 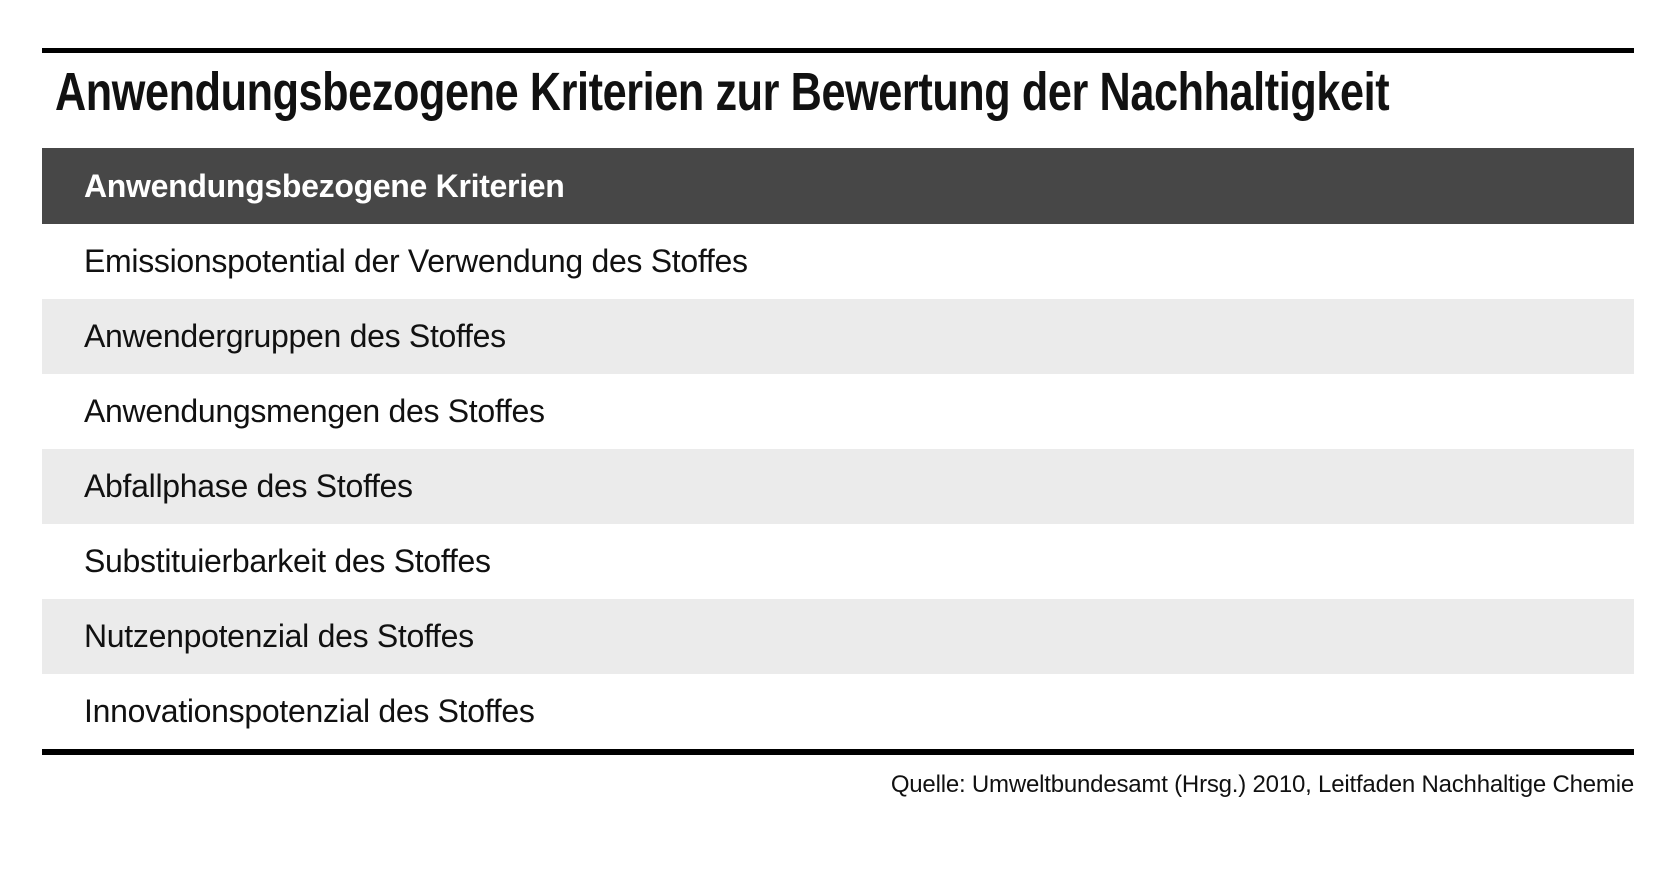 What do you see at coordinates (309, 711) in the screenshot?
I see `row-label: Innovationspotenzial des Stoffes` at bounding box center [309, 711].